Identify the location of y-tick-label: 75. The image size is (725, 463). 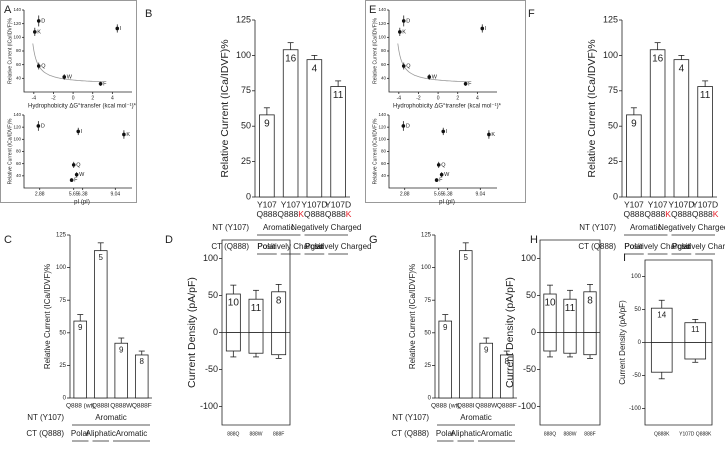
(246, 90).